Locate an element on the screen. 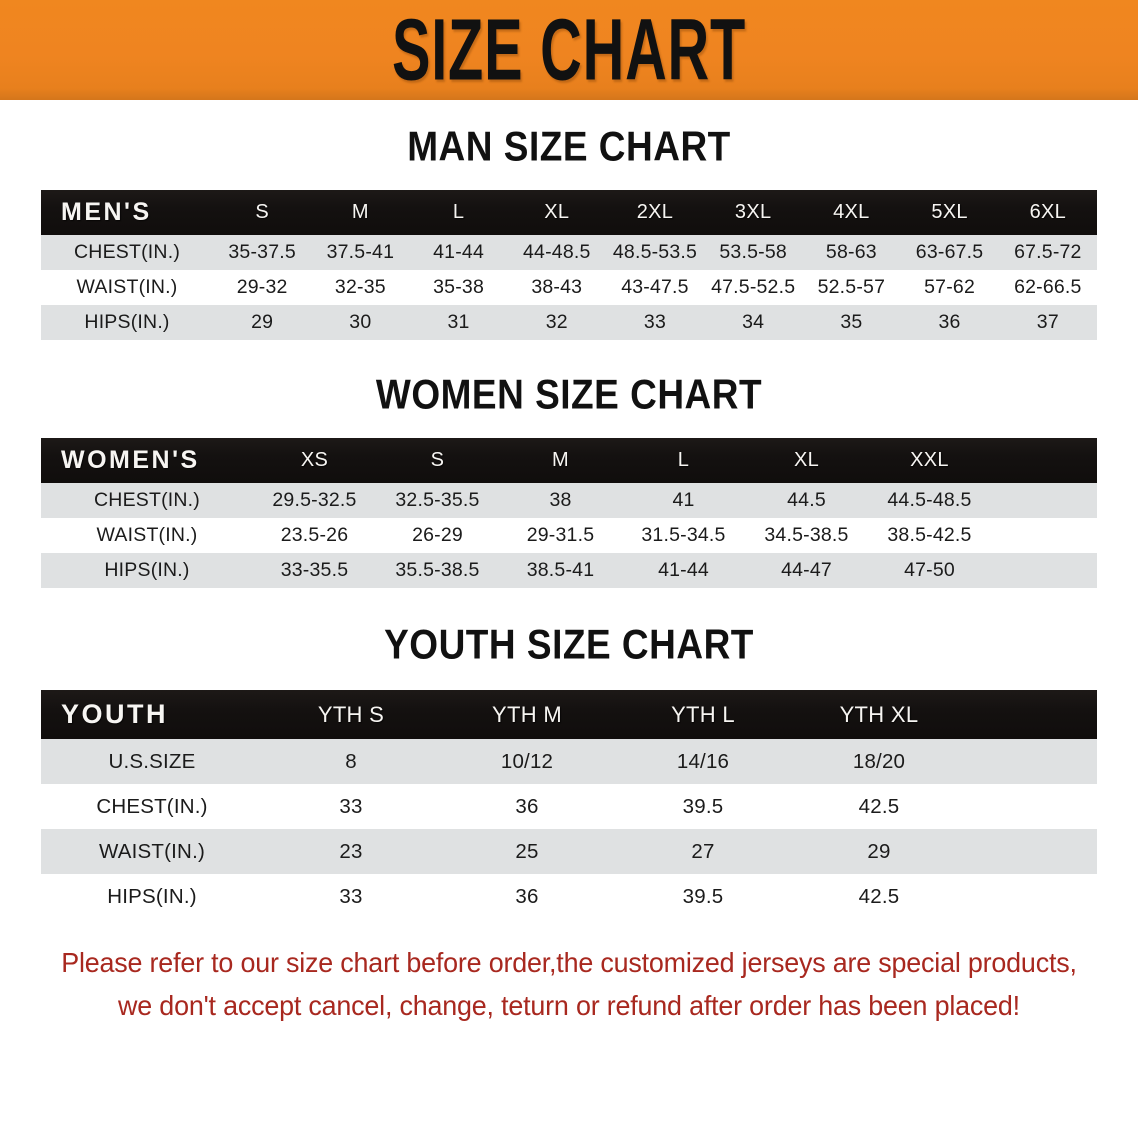 This screenshot has height=1132, width=1138. man-chest-5xl: 63-67.5 is located at coordinates (949, 252).